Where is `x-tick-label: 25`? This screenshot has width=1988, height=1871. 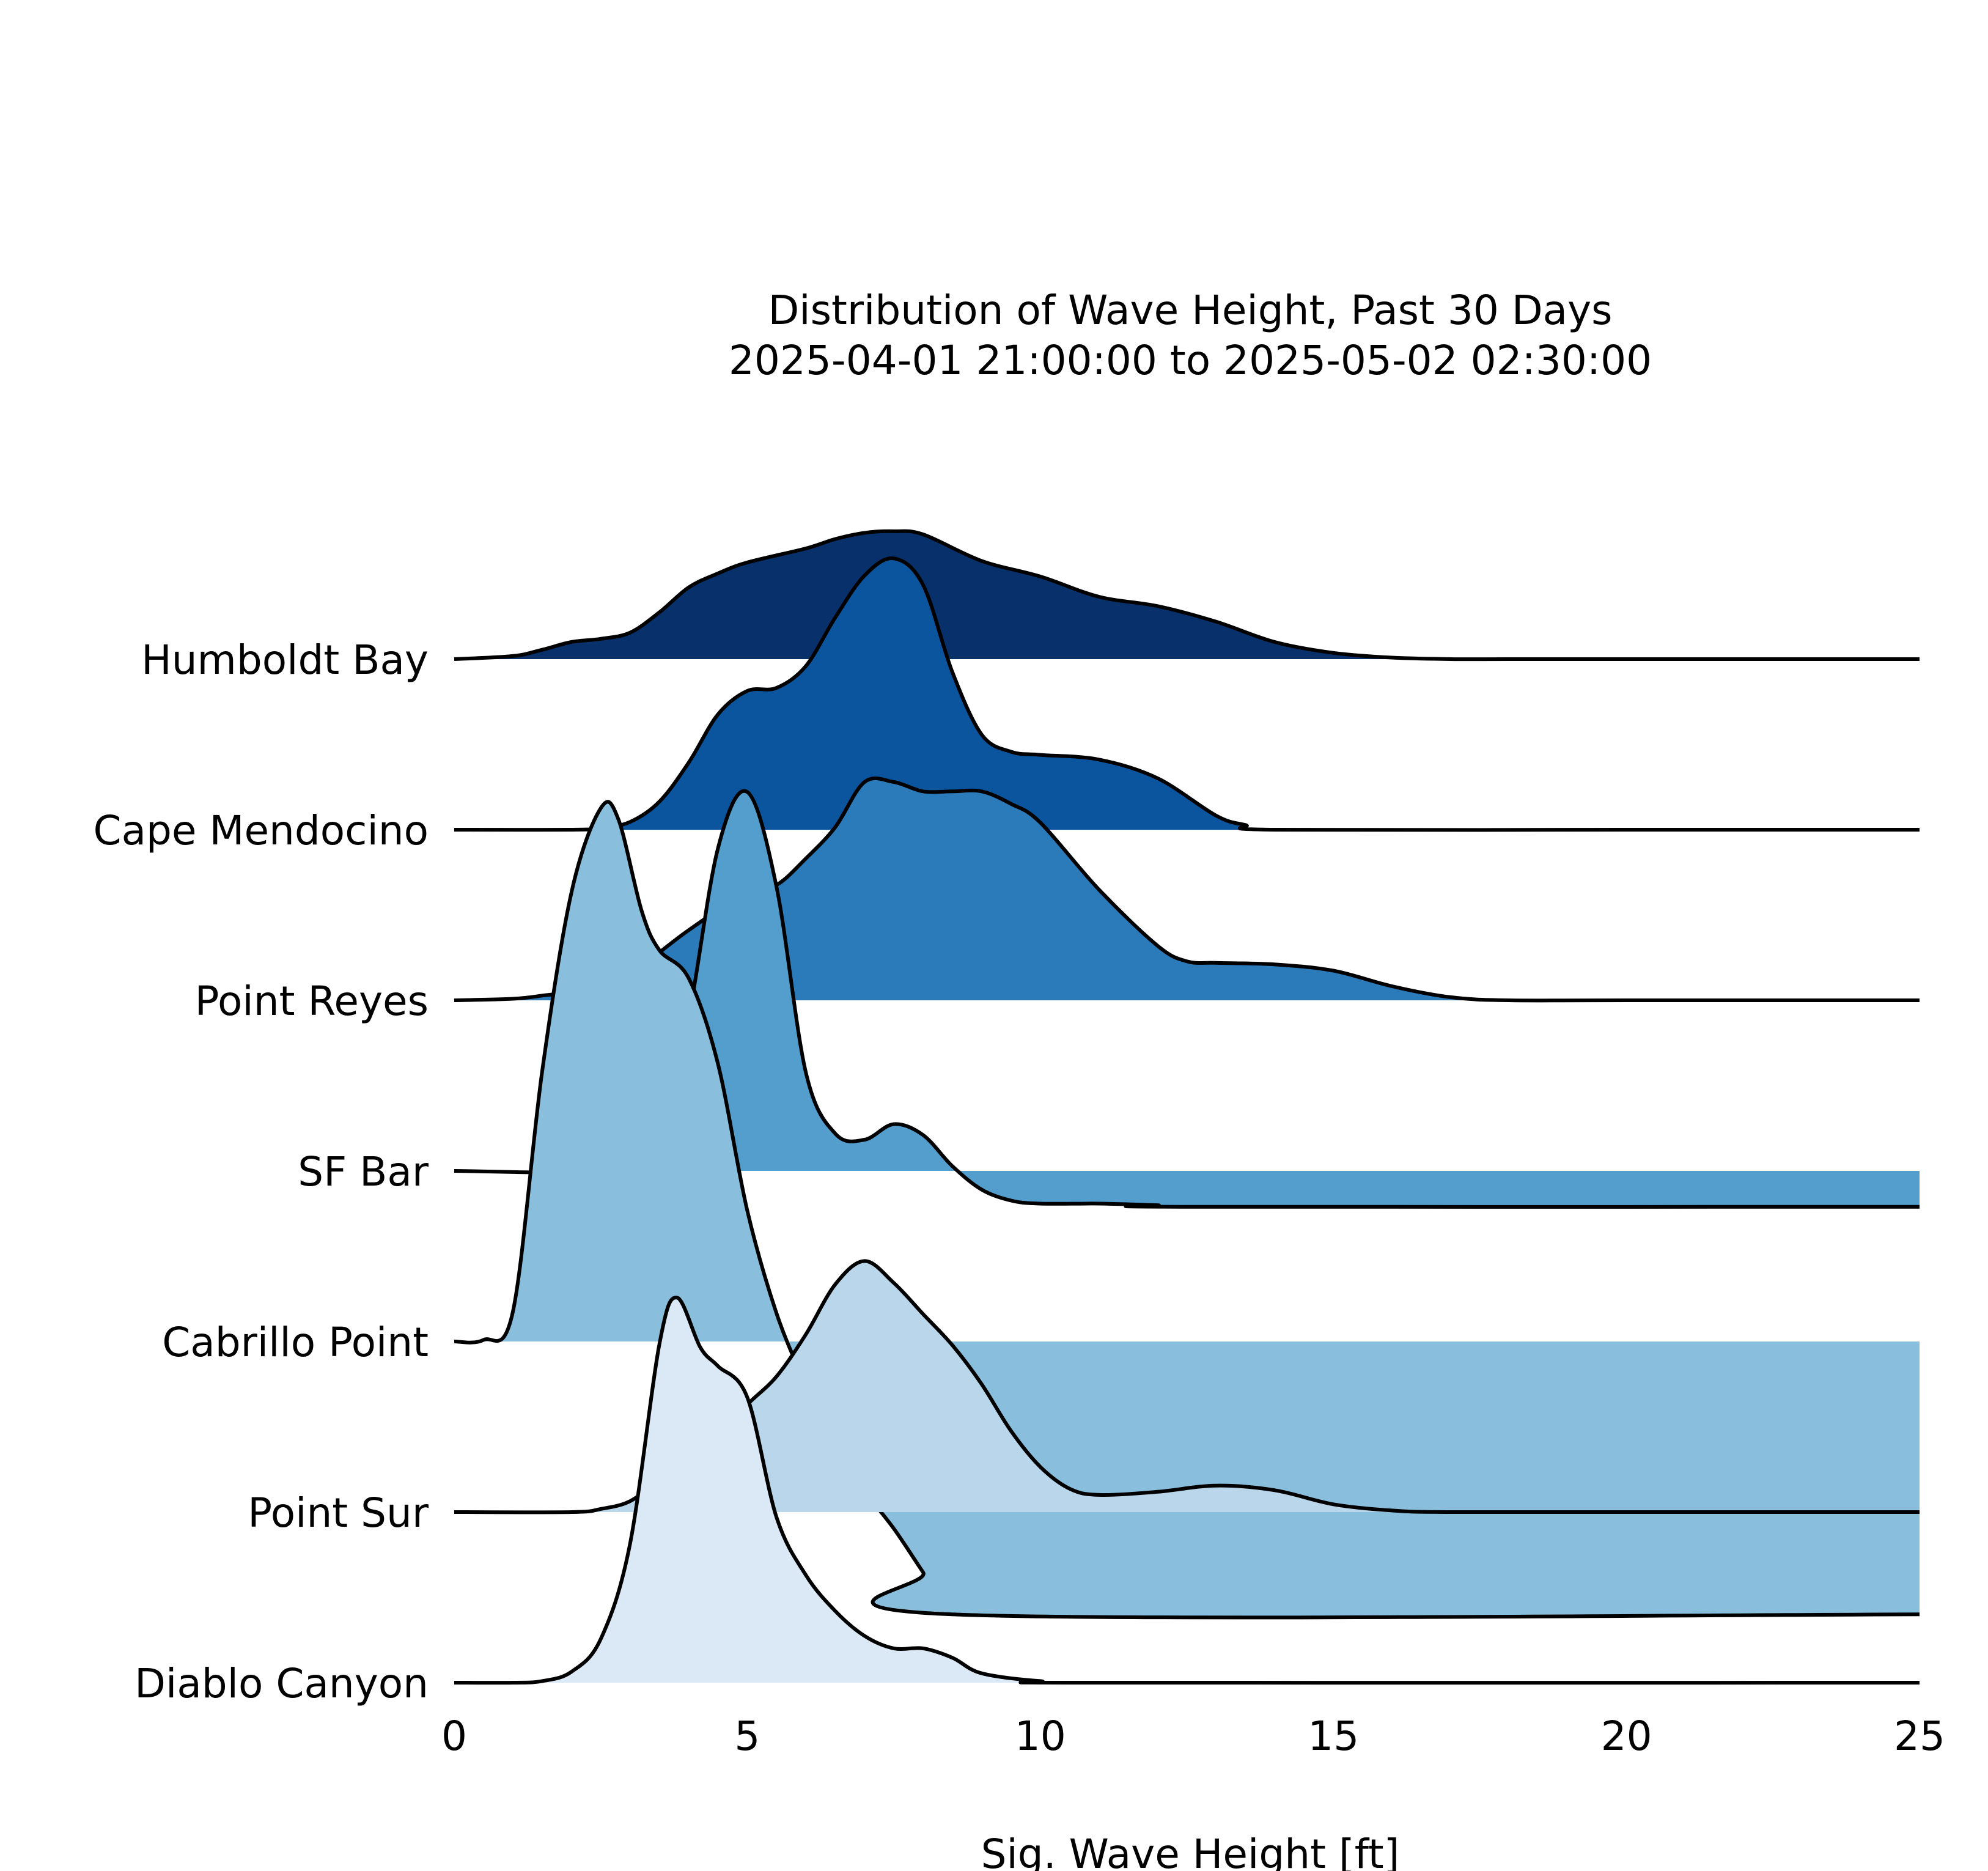
x-tick-label: 25 is located at coordinates (1920, 1736).